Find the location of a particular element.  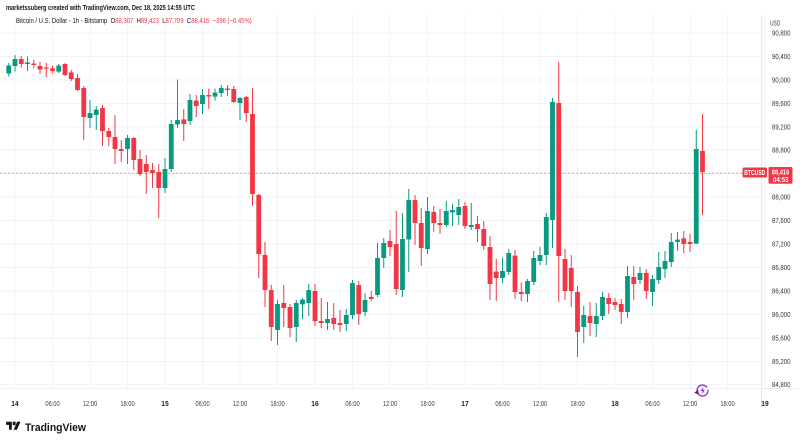

svg-text: 87,200 is located at coordinates (781, 244).